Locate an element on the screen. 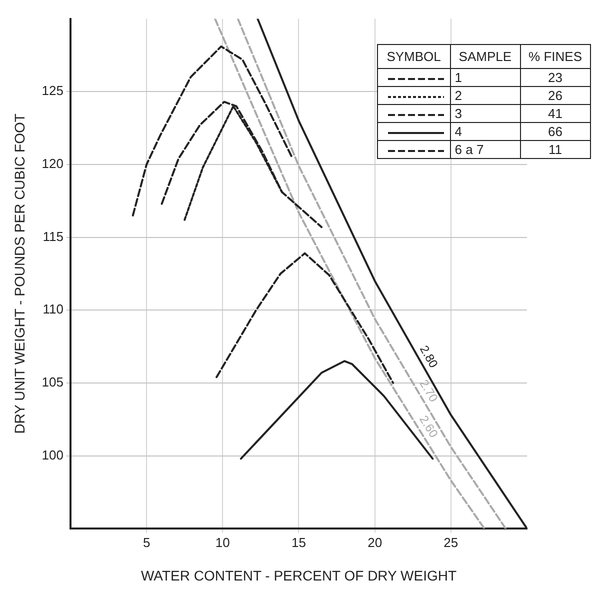 The height and width of the screenshot is (597, 605). annotation: SYMBOL is located at coordinates (413, 56).